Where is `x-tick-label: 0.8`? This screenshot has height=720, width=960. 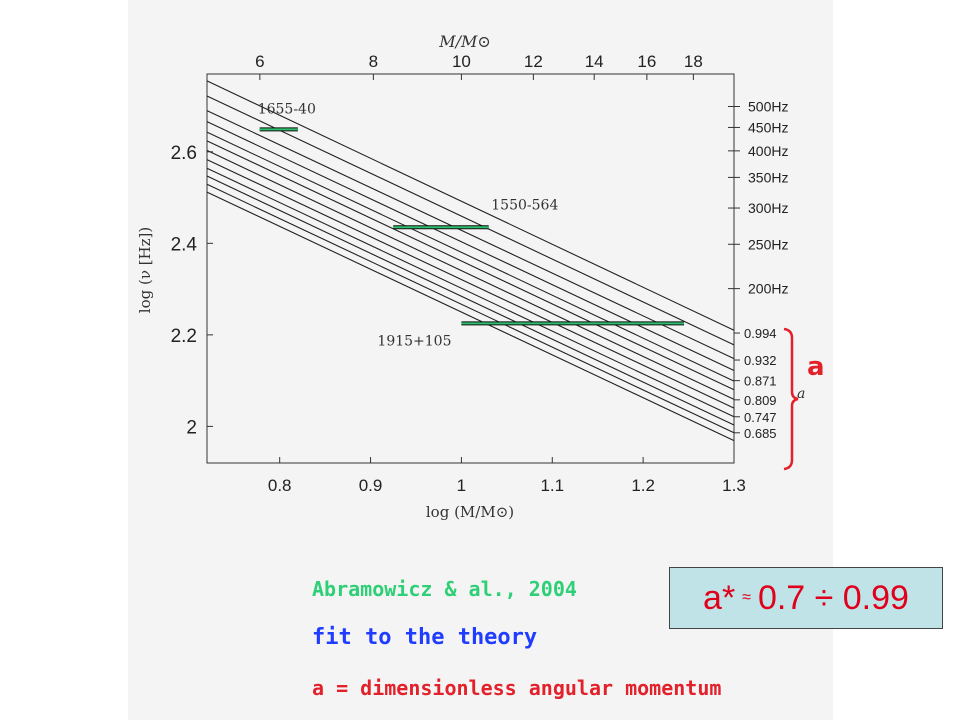 x-tick-label: 0.8 is located at coordinates (280, 485).